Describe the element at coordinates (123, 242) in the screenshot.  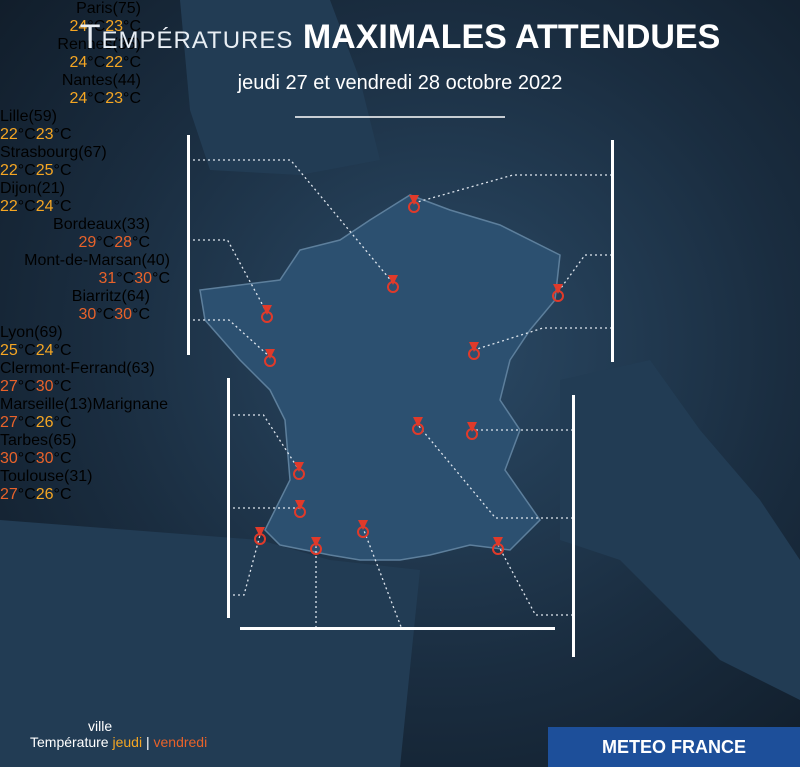
I see `temp-fri: 28` at that location.